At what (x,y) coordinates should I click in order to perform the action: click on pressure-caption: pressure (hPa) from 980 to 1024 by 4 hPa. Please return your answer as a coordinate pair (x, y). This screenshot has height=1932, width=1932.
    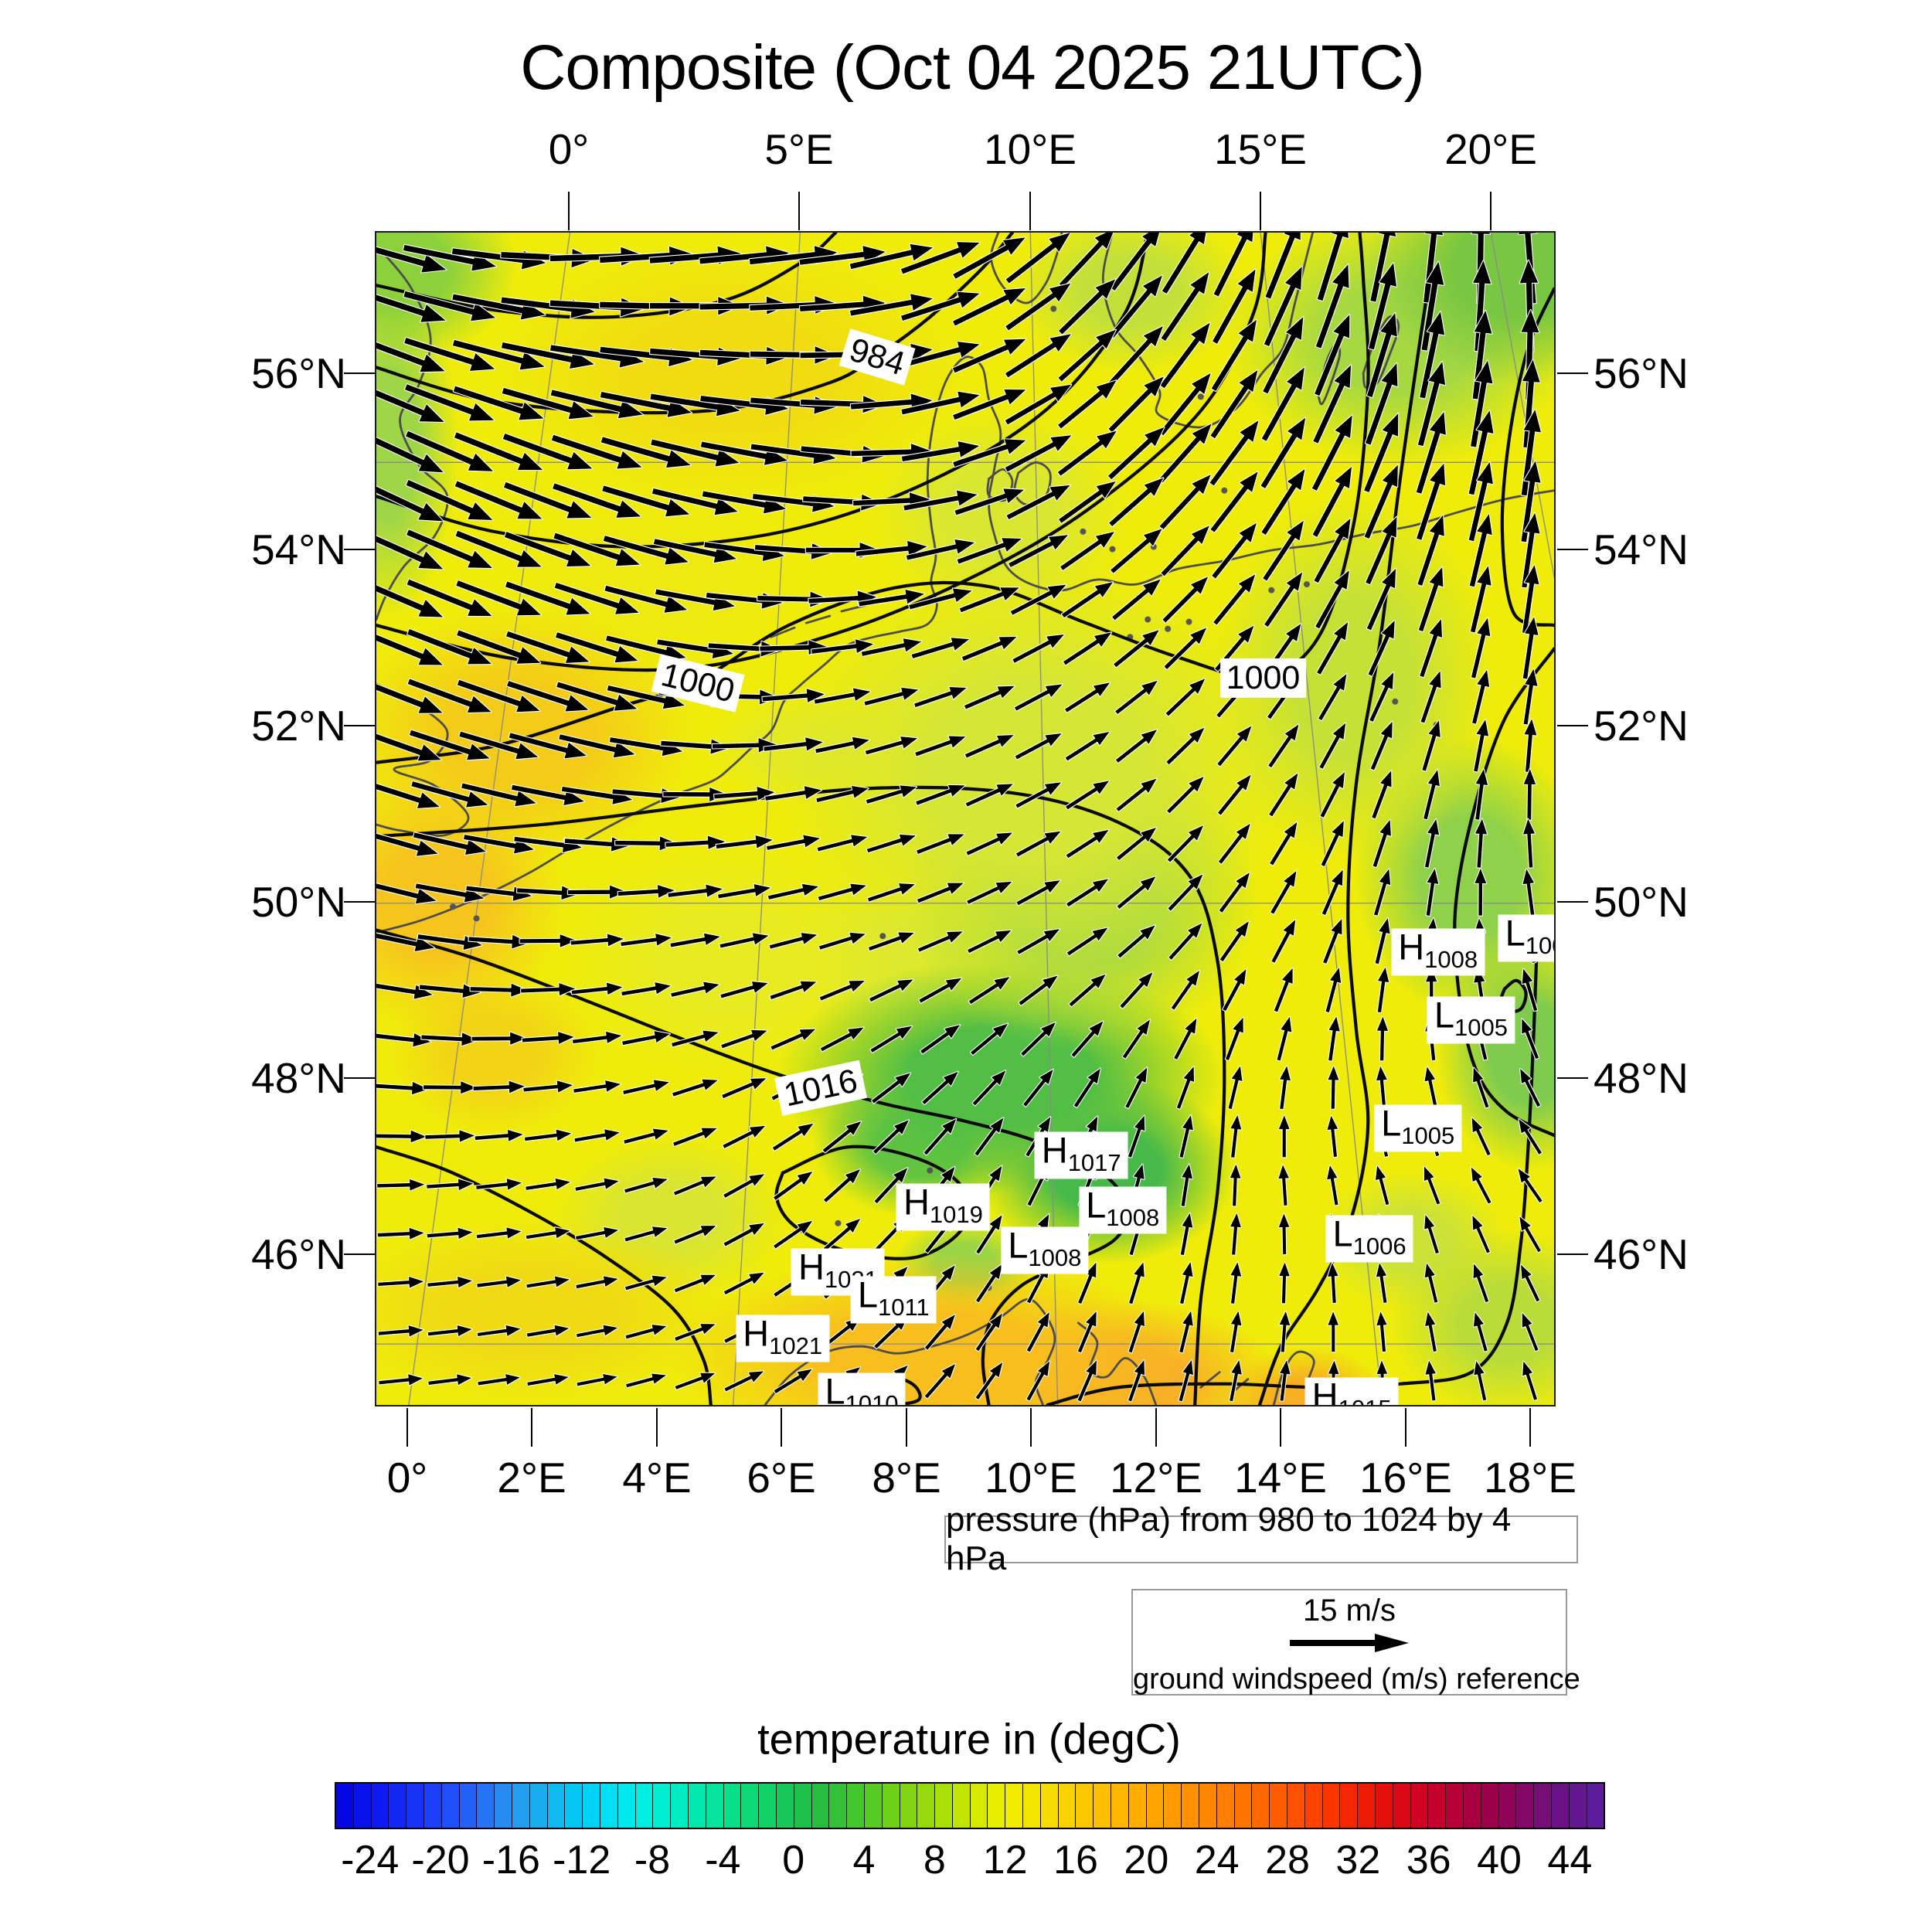
    Looking at the image, I should click on (1261, 1539).